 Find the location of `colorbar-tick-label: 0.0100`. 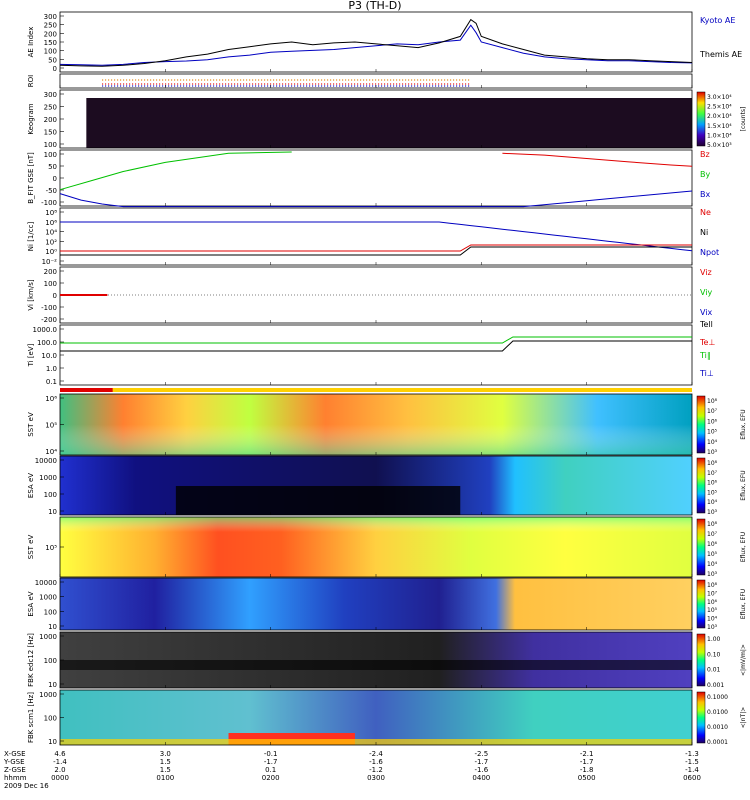

colorbar-tick-label: 0.0100 is located at coordinates (717, 712).